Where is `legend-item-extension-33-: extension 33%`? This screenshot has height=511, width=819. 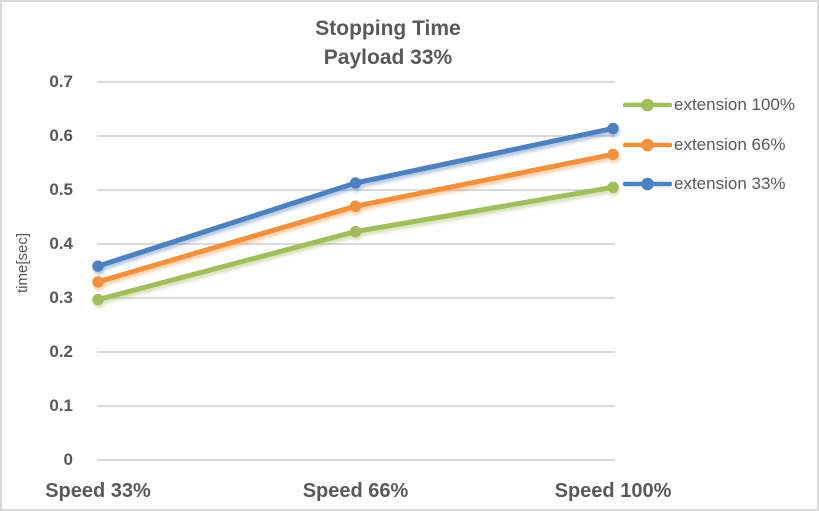 legend-item-extension-33-: extension 33% is located at coordinates (704, 184).